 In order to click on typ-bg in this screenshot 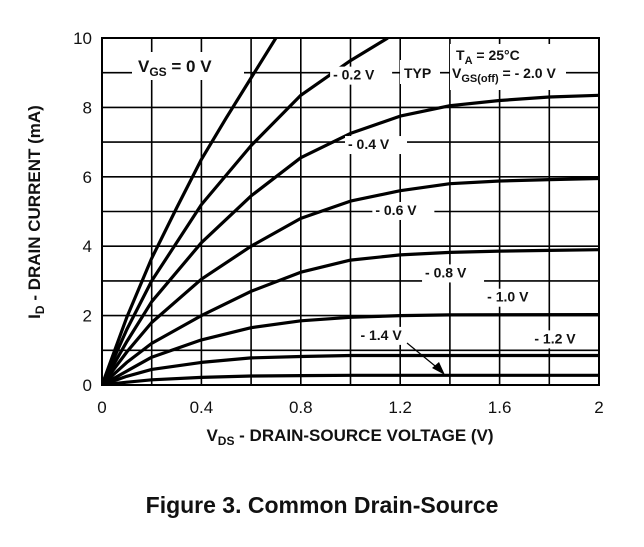, I will do `click(420, 72)`.